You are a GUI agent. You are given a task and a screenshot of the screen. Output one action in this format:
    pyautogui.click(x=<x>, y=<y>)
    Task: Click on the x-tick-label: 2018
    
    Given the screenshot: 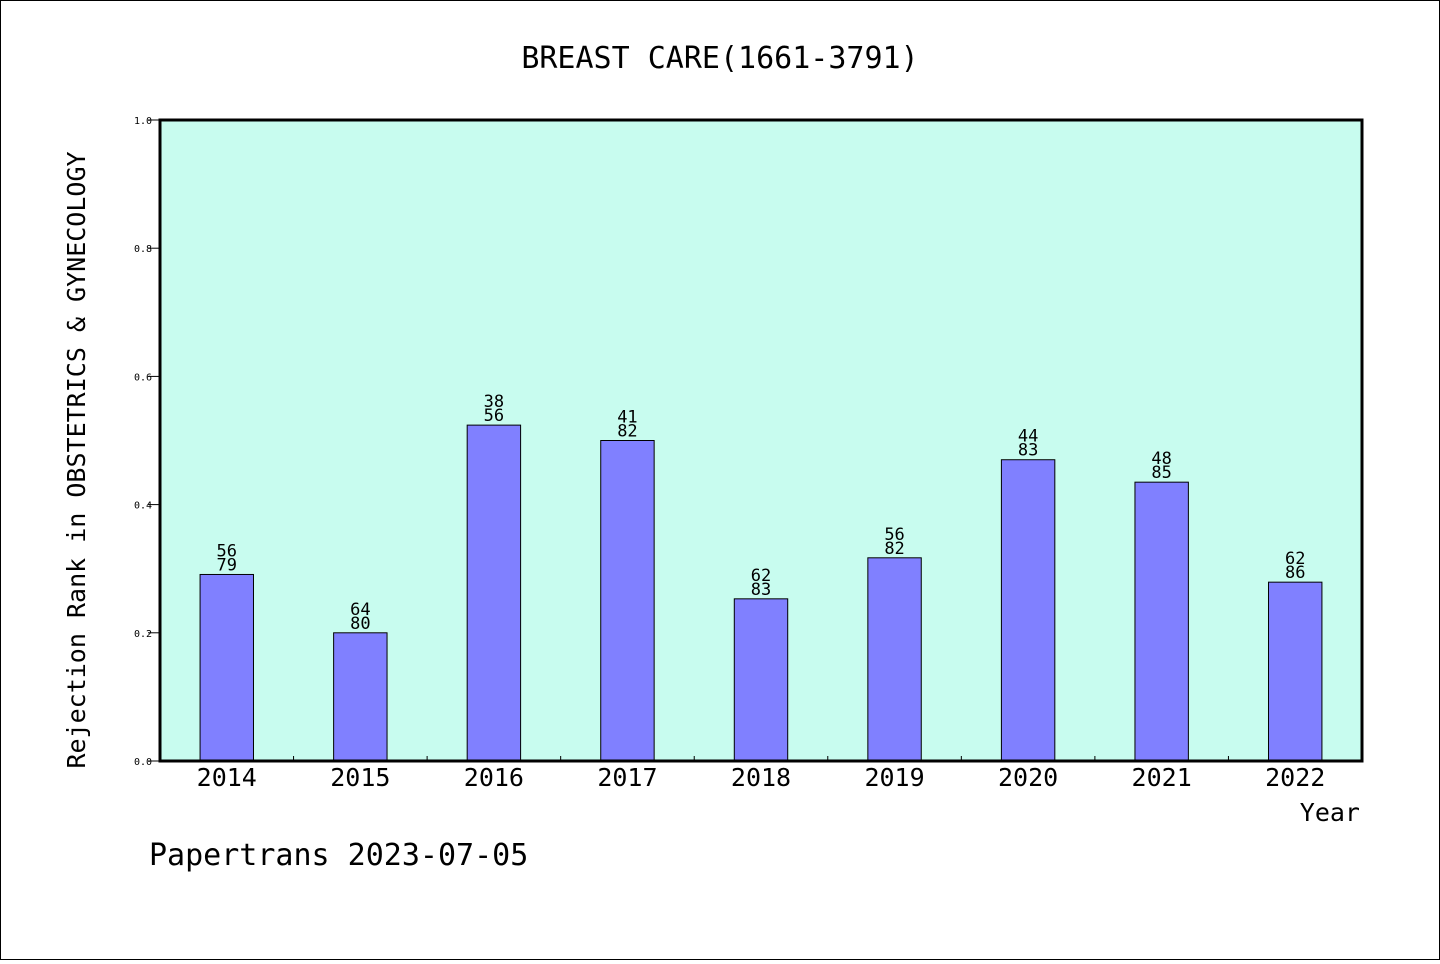 What is the action you would take?
    pyautogui.click(x=761, y=777)
    